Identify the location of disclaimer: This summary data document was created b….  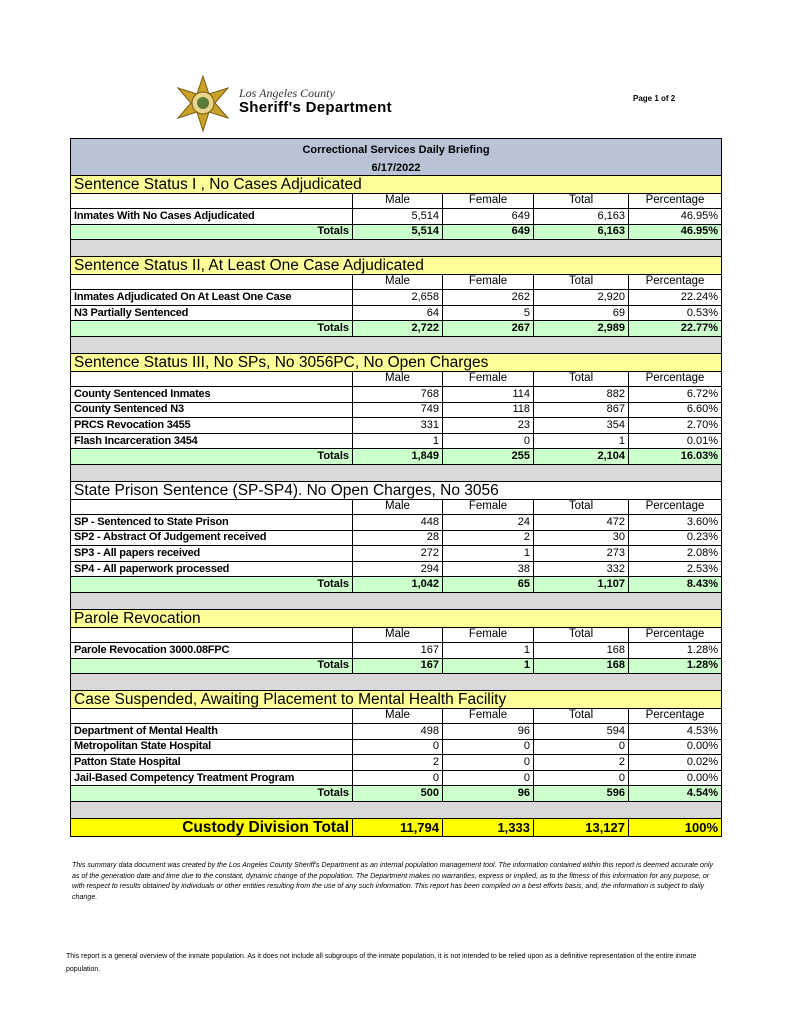
(393, 881).